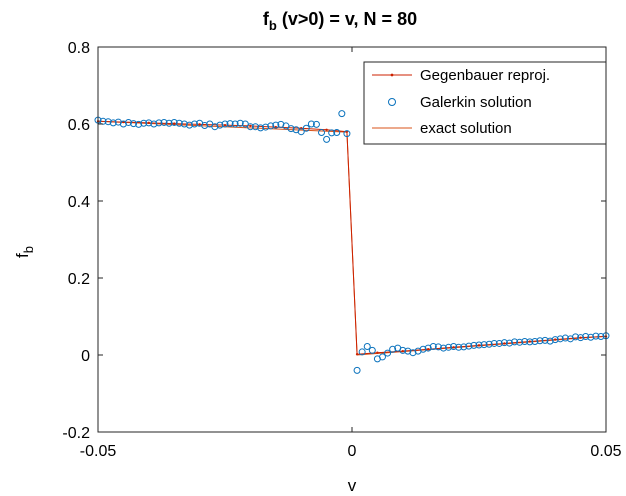 Image resolution: width=626 pixels, height=496 pixels. Describe the element at coordinates (392, 102) in the screenshot. I see `legend-swatch-galerkin` at that location.